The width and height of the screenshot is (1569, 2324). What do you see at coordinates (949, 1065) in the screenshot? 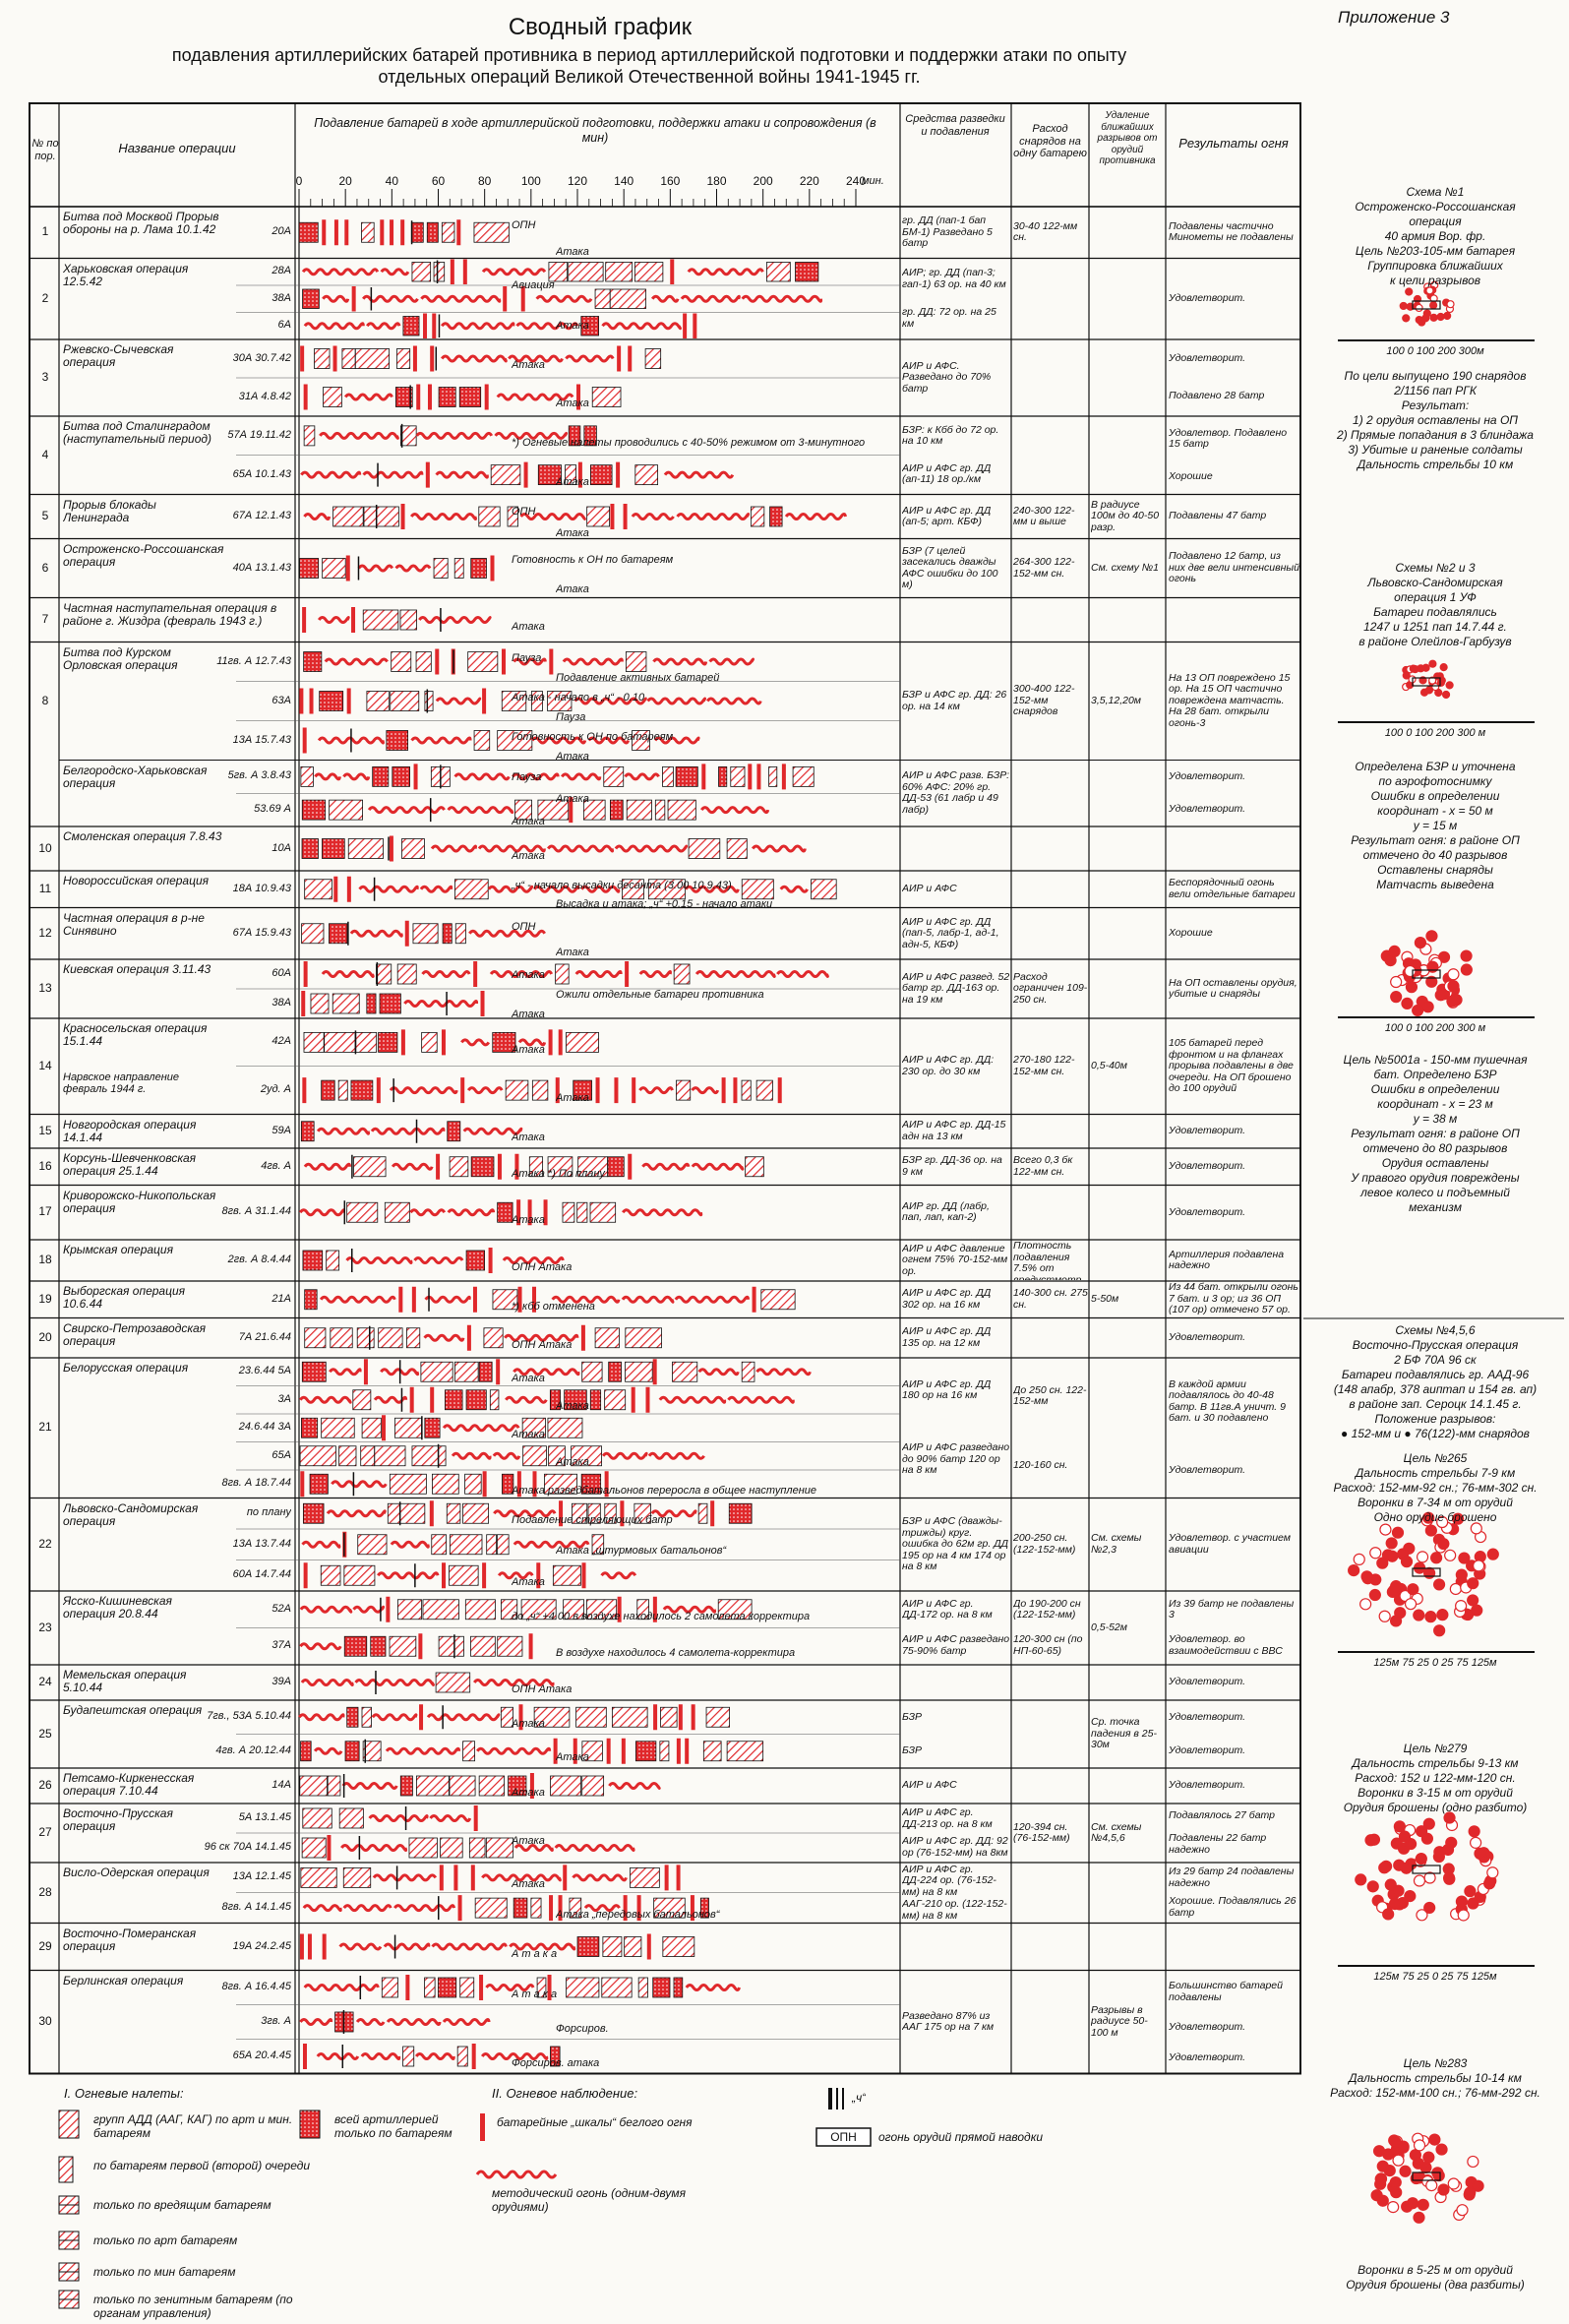
I see `cell-text: АИР и АФС гр. ДД: 230 ор. до 30 км` at bounding box center [949, 1065].